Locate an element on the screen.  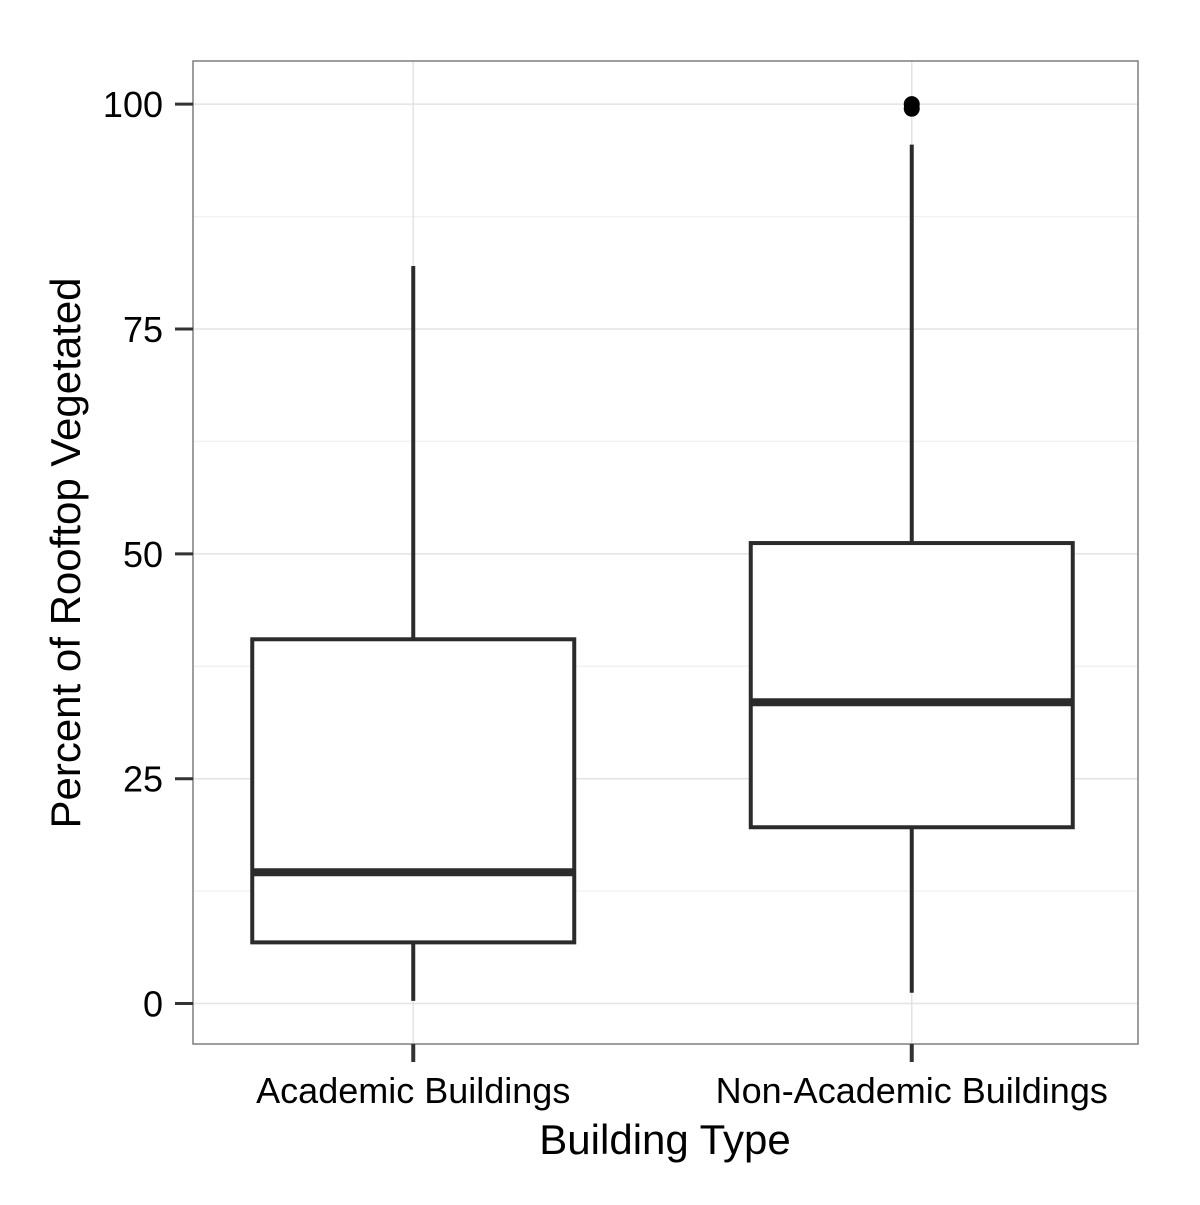
x-tick-label: Non-Academic Buildings is located at coordinates (912, 1090).